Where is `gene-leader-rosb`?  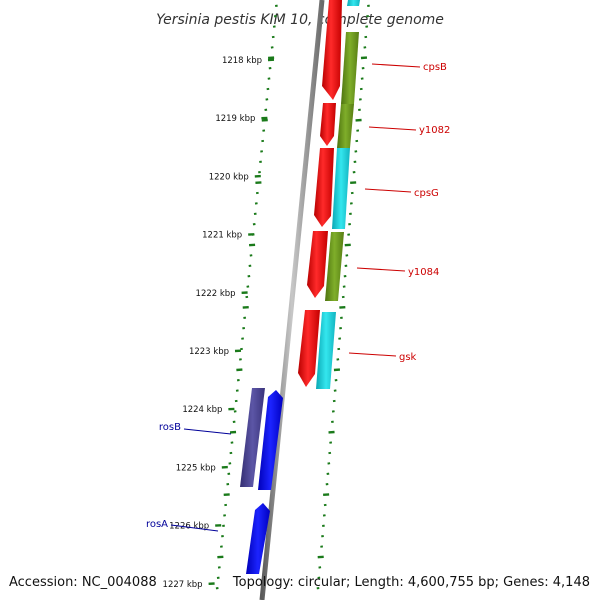 gene-leader-rosb is located at coordinates (207, 431).